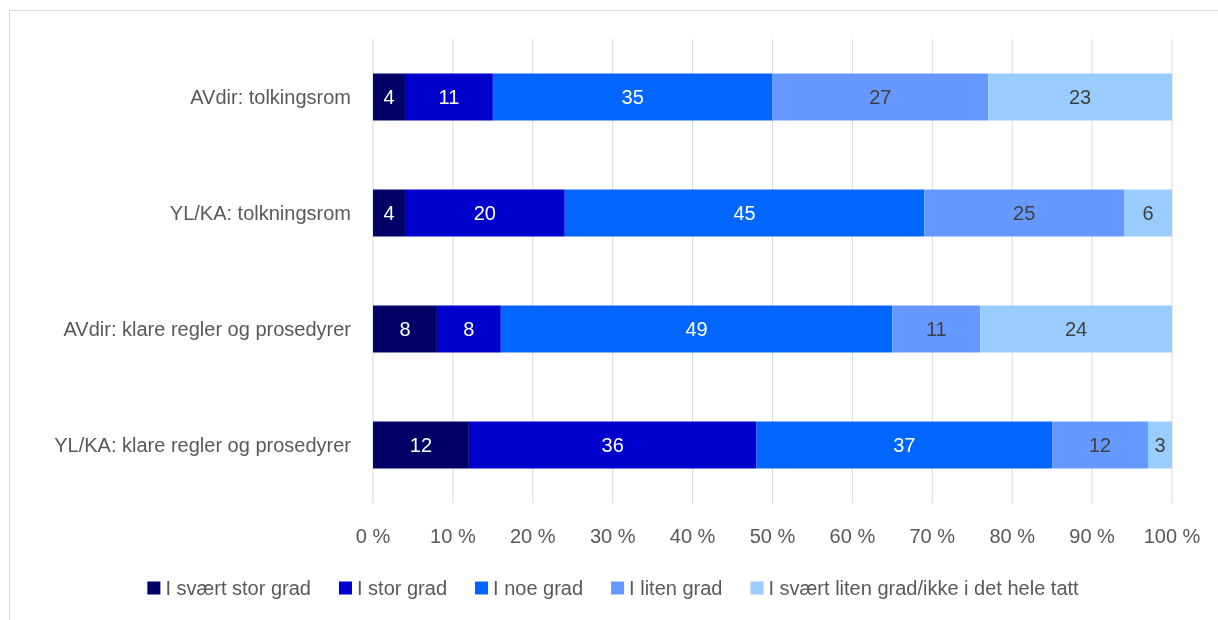  Describe the element at coordinates (692, 536) in the screenshot. I see `x-tick-label: 40 %` at that location.